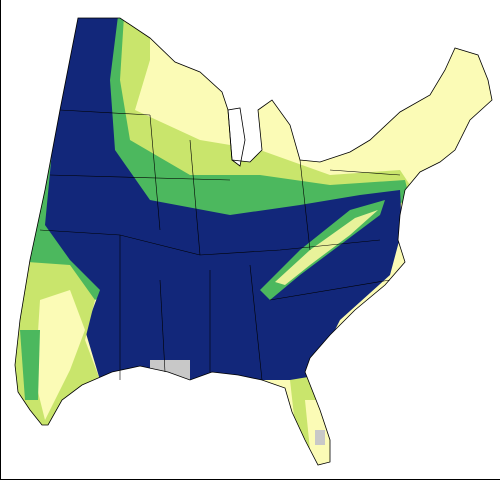 The image size is (500, 480). Describe the element at coordinates (30, 365) in the screenshot. I see `texas-green` at that location.